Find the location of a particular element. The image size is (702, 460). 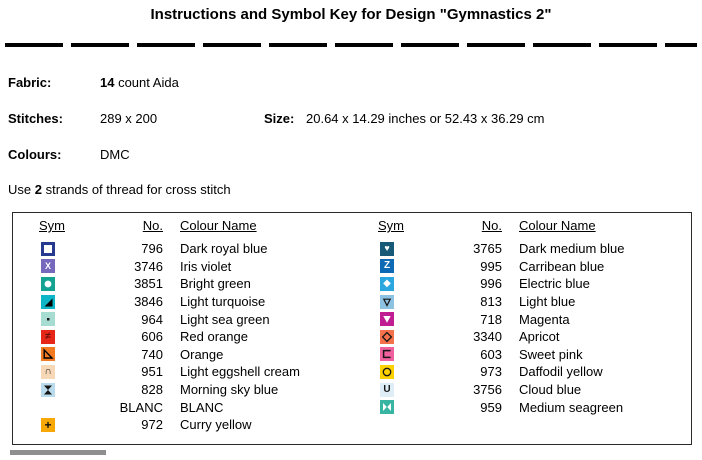

colour-name: Bright green is located at coordinates (215, 284).